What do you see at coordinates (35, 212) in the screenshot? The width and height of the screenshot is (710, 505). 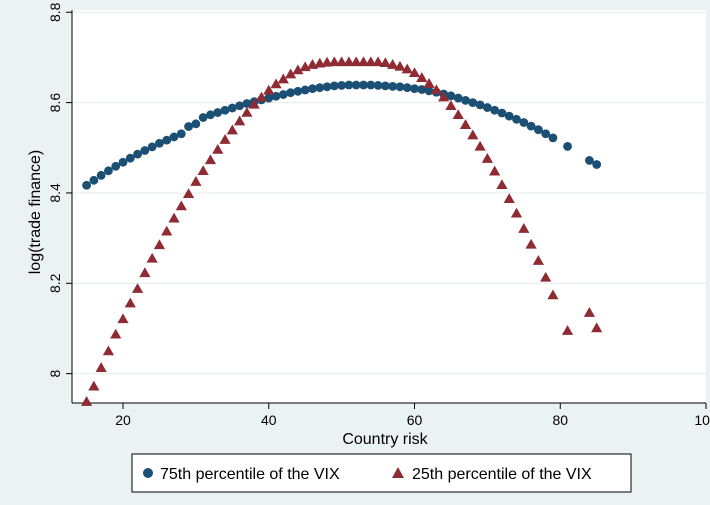 I see `y-axis-label: log(trade finance)` at bounding box center [35, 212].